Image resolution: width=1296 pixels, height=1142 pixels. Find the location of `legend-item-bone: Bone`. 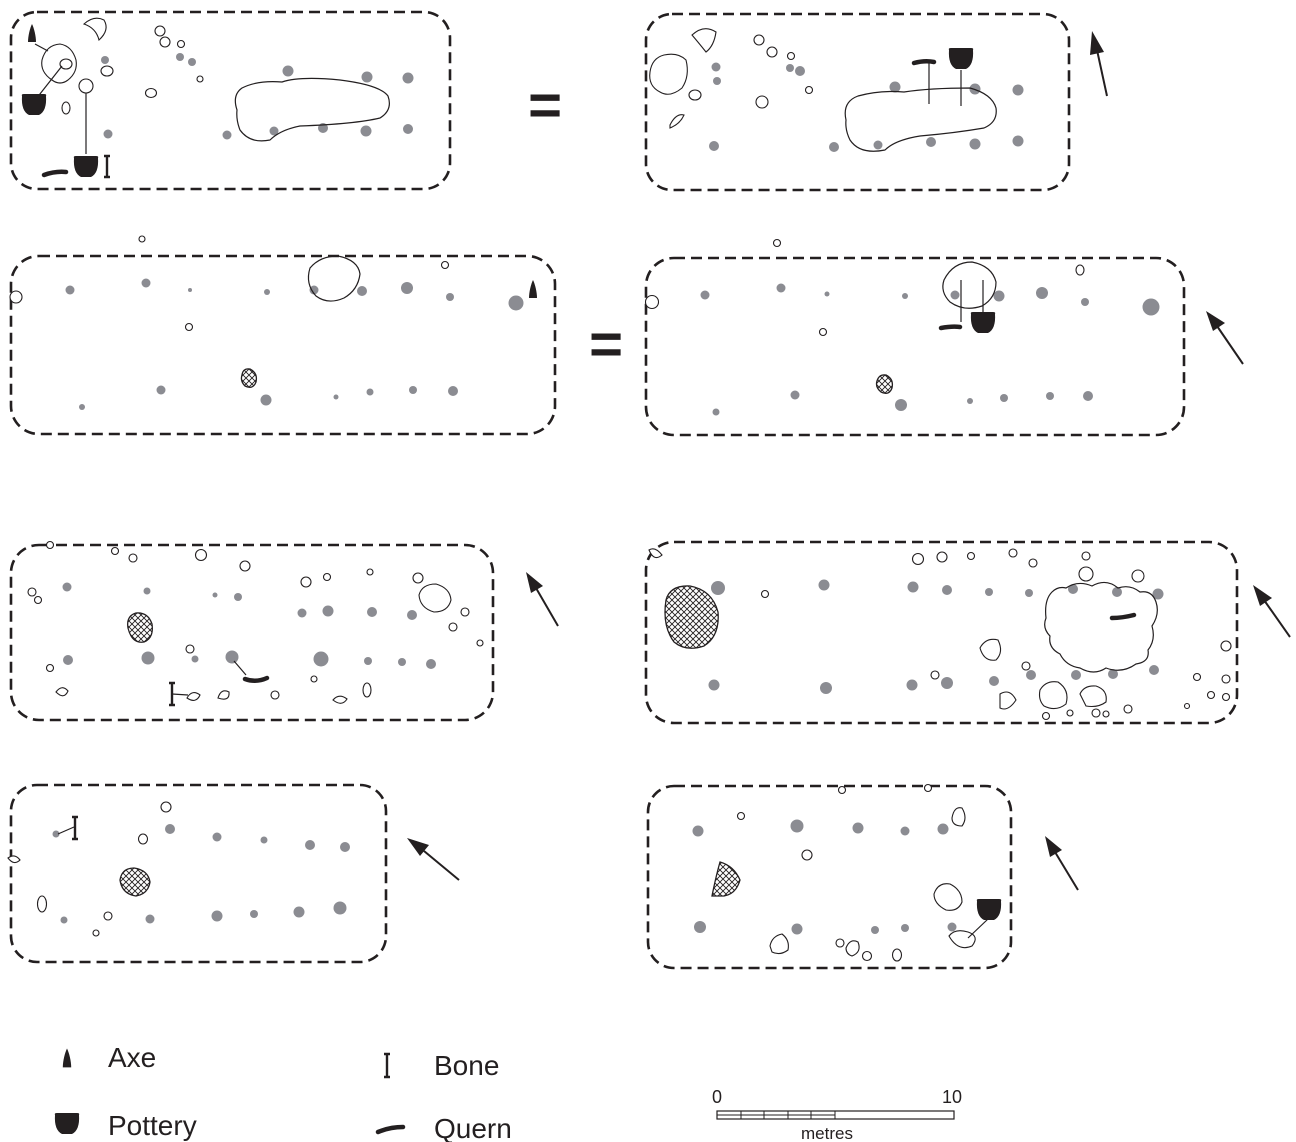

legend-item-bone: Bone is located at coordinates (441, 1065).